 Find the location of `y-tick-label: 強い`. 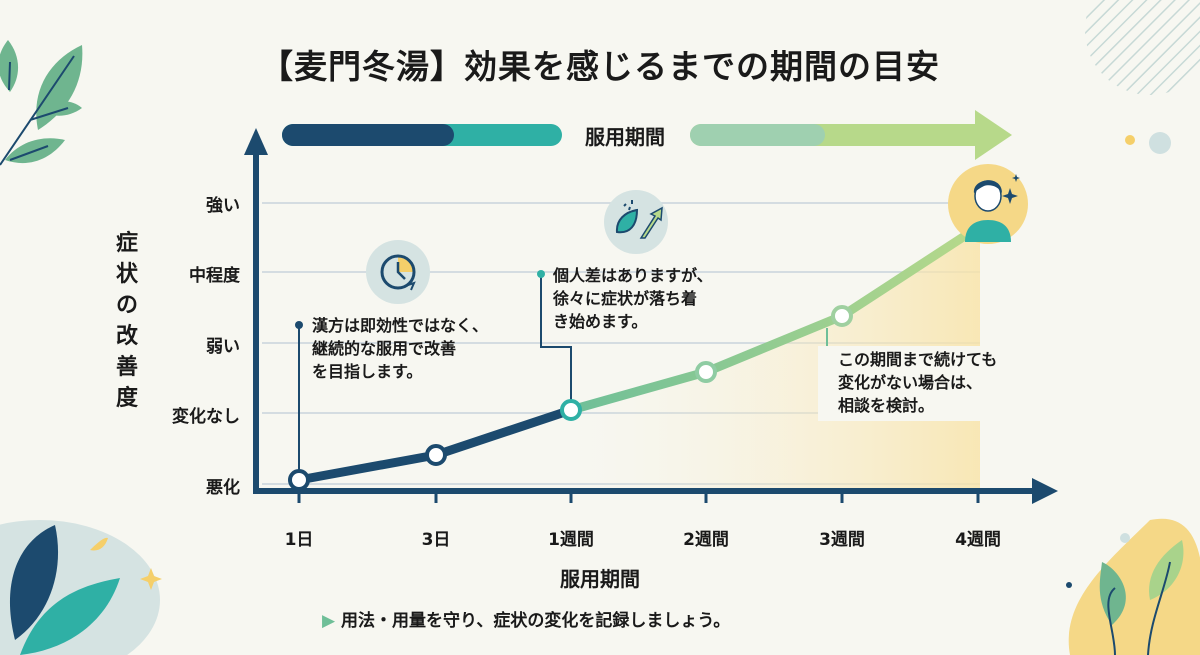

y-tick-label: 強い is located at coordinates (223, 206).